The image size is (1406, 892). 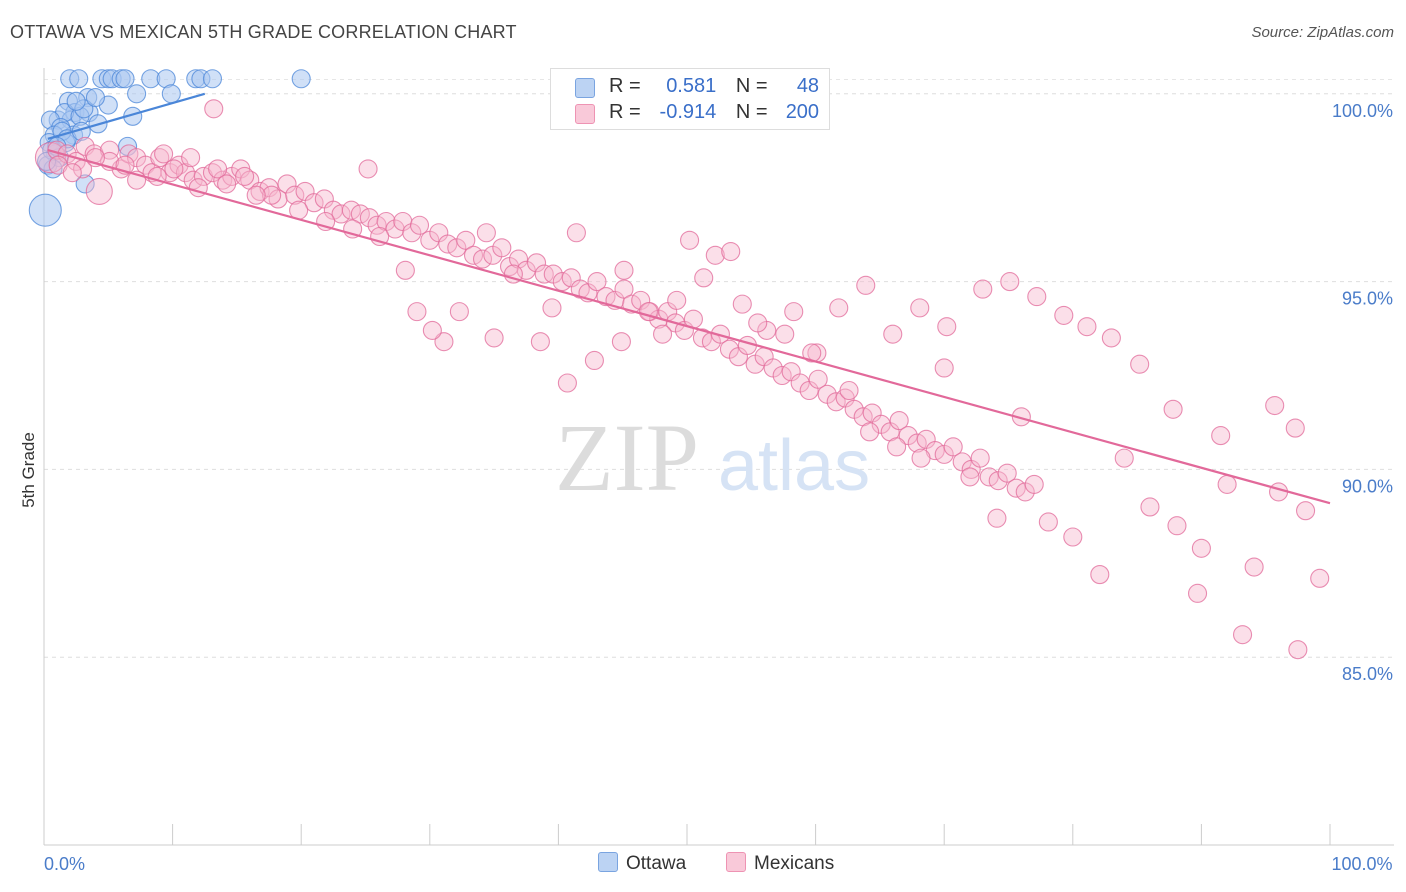 What do you see at coordinates (691, 86) in the screenshot?
I see `legend-r-value: 0.581` at bounding box center [691, 86].